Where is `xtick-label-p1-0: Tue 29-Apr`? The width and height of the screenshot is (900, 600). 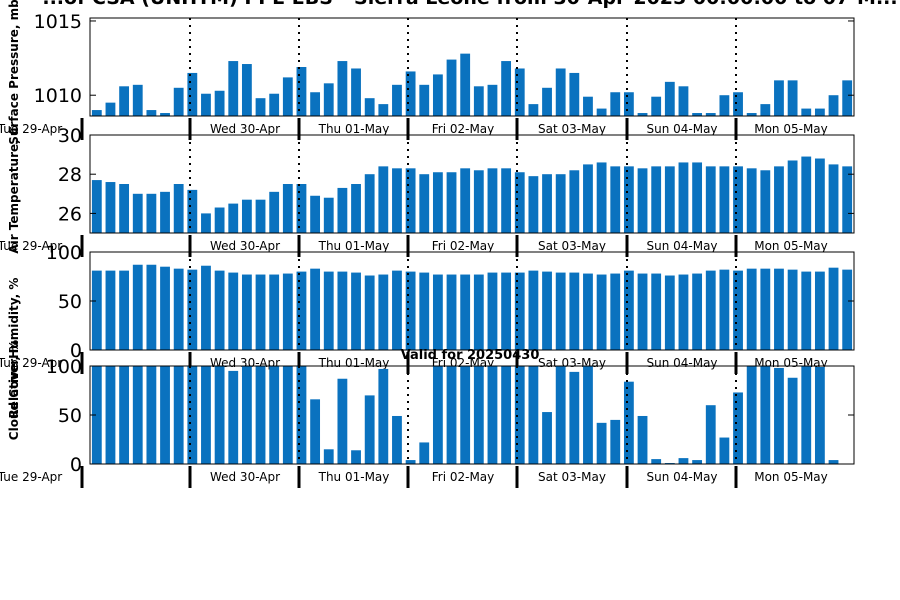
xtick-label-p1-0: Tue 29-Apr is located at coordinates (31, 129).